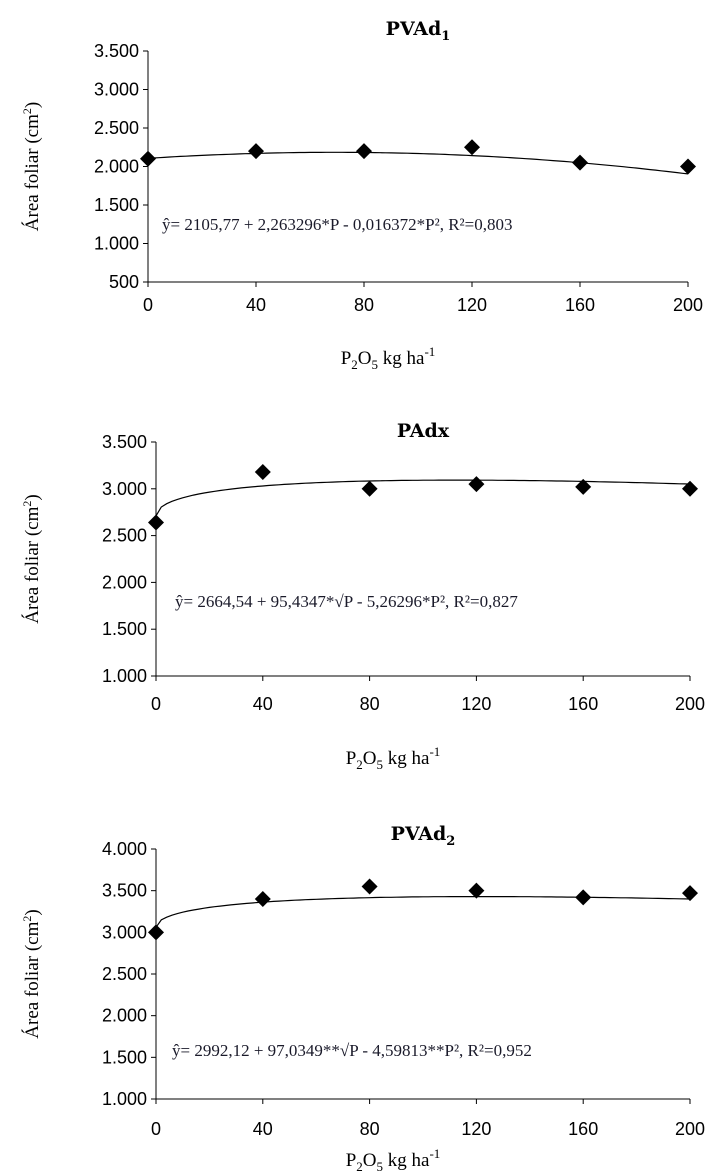 Image resolution: width=714 pixels, height=1173 pixels. I want to click on y-tick-label: 4.000, so click(124, 849).